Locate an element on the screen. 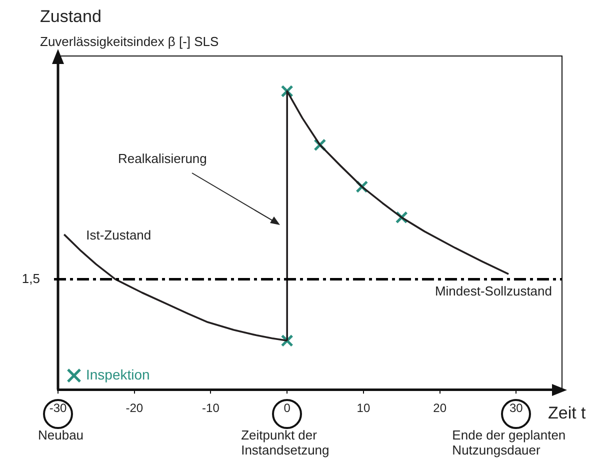  x-tick-label: 20 is located at coordinates (440, 408).